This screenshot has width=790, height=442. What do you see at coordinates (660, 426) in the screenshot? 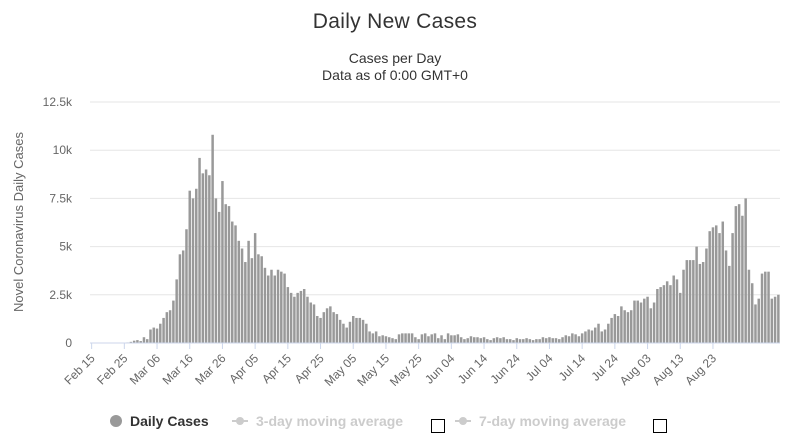
I see `legend-checkbox-7-day` at bounding box center [660, 426].